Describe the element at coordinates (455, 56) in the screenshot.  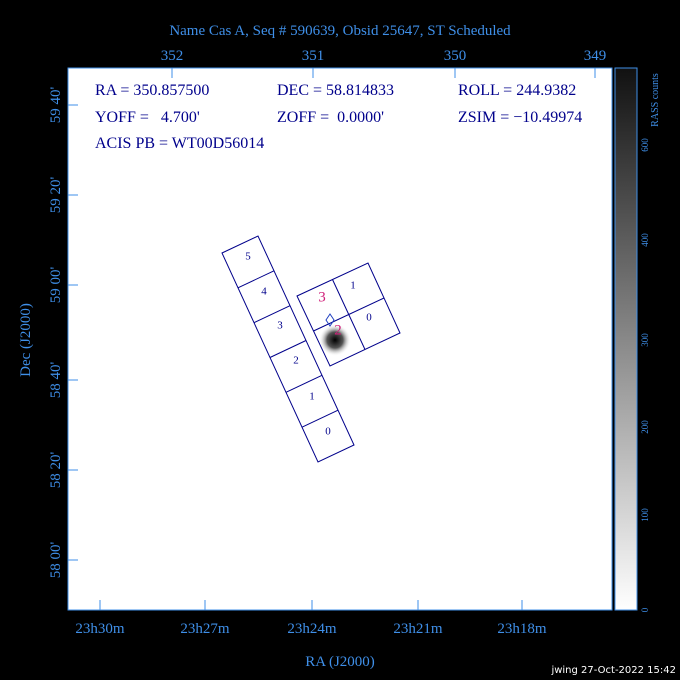
I see `top-tick-label: 350` at that location.